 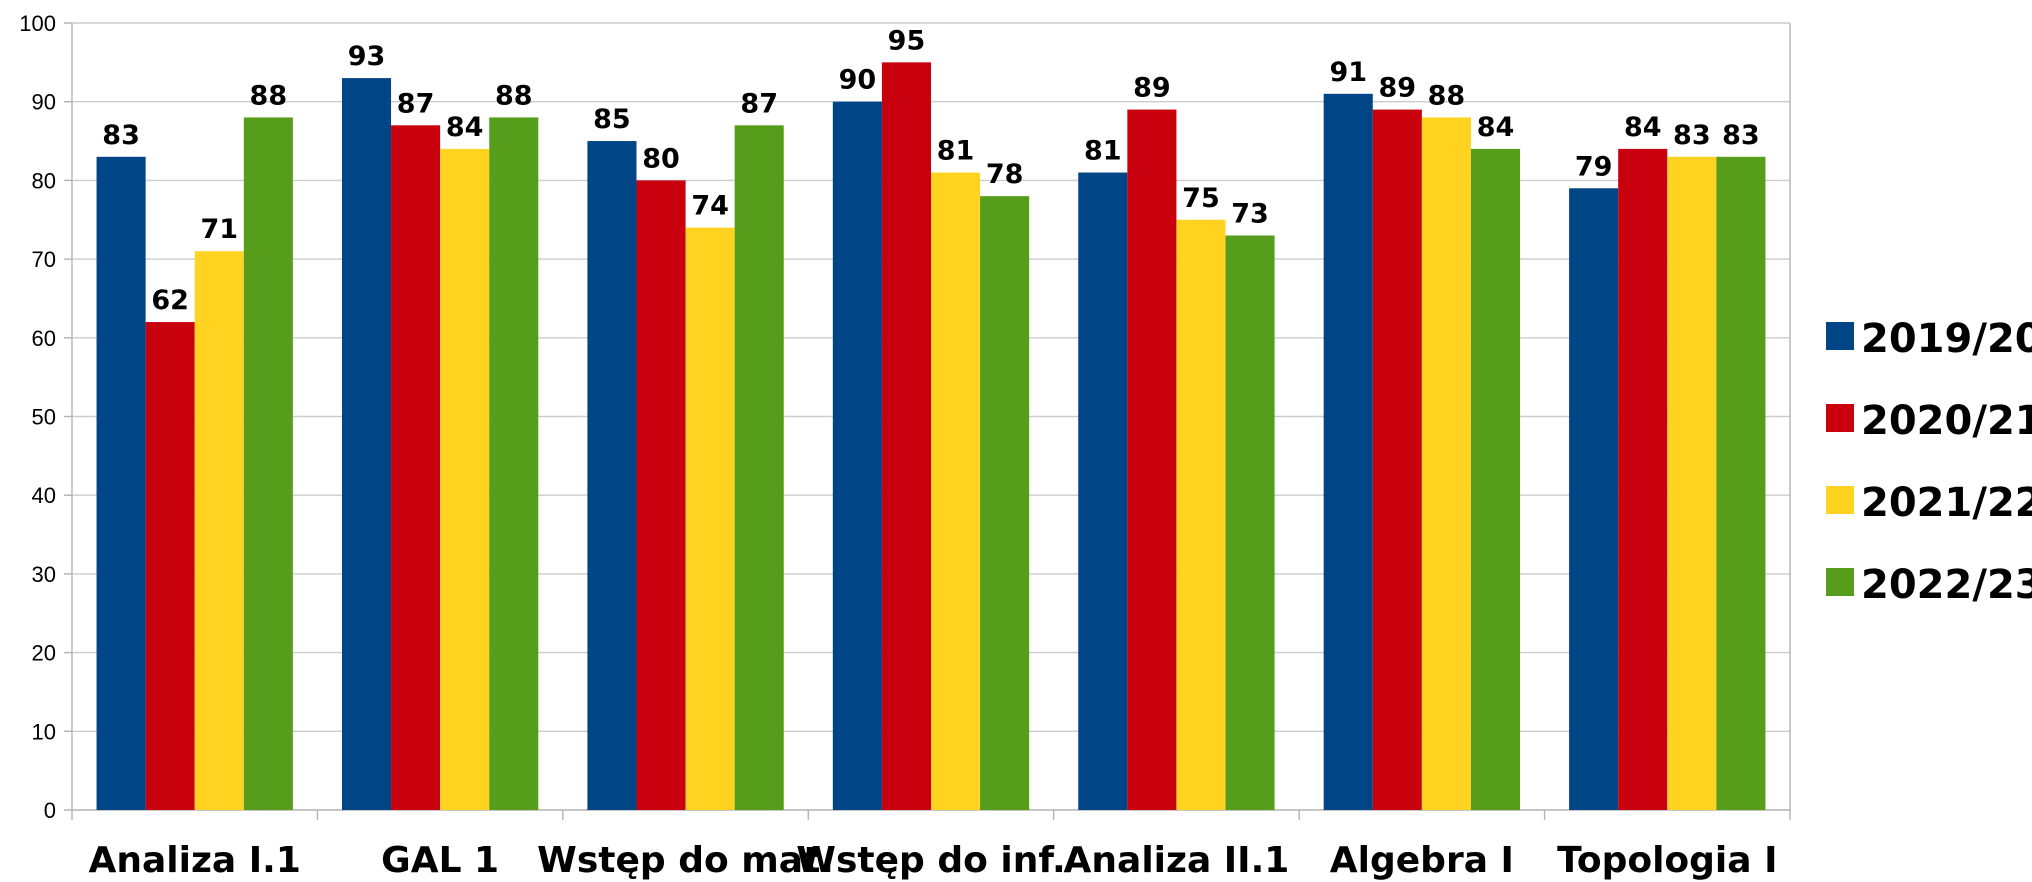 What do you see at coordinates (685, 860) in the screenshot?
I see `x-category-label: Wstęp do mat.` at bounding box center [685, 860].